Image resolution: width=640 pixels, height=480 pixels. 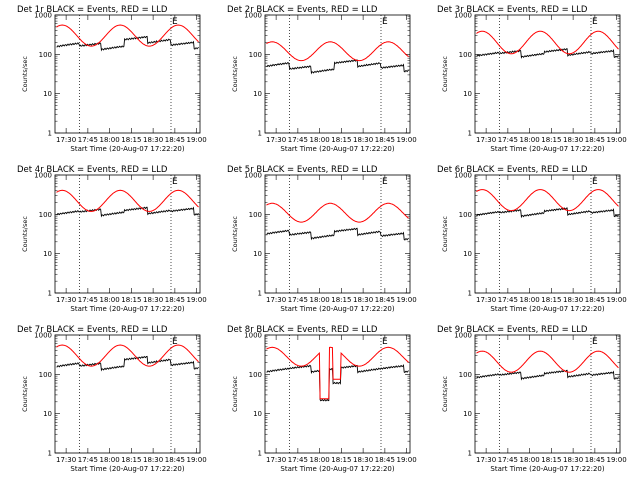 What do you see at coordinates (92, 170) in the screenshot?
I see `panel-title: Det 4r BLACK = Events, RED = LLD` at bounding box center [92, 170].